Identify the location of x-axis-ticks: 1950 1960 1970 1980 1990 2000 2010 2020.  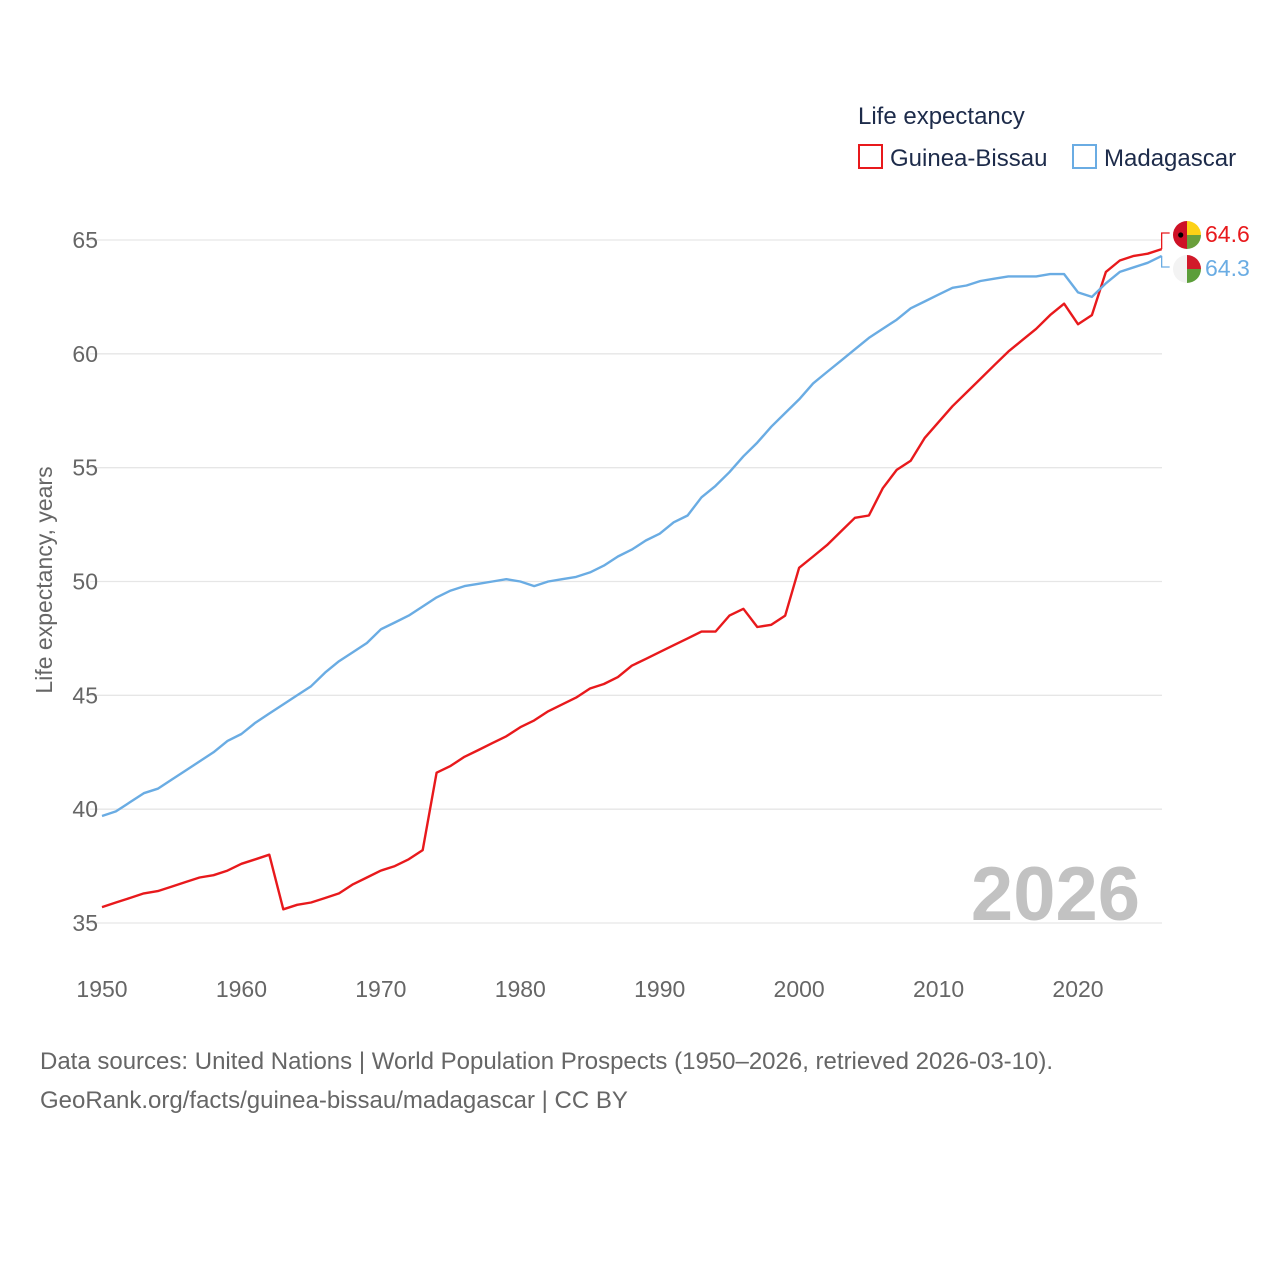
(589, 989).